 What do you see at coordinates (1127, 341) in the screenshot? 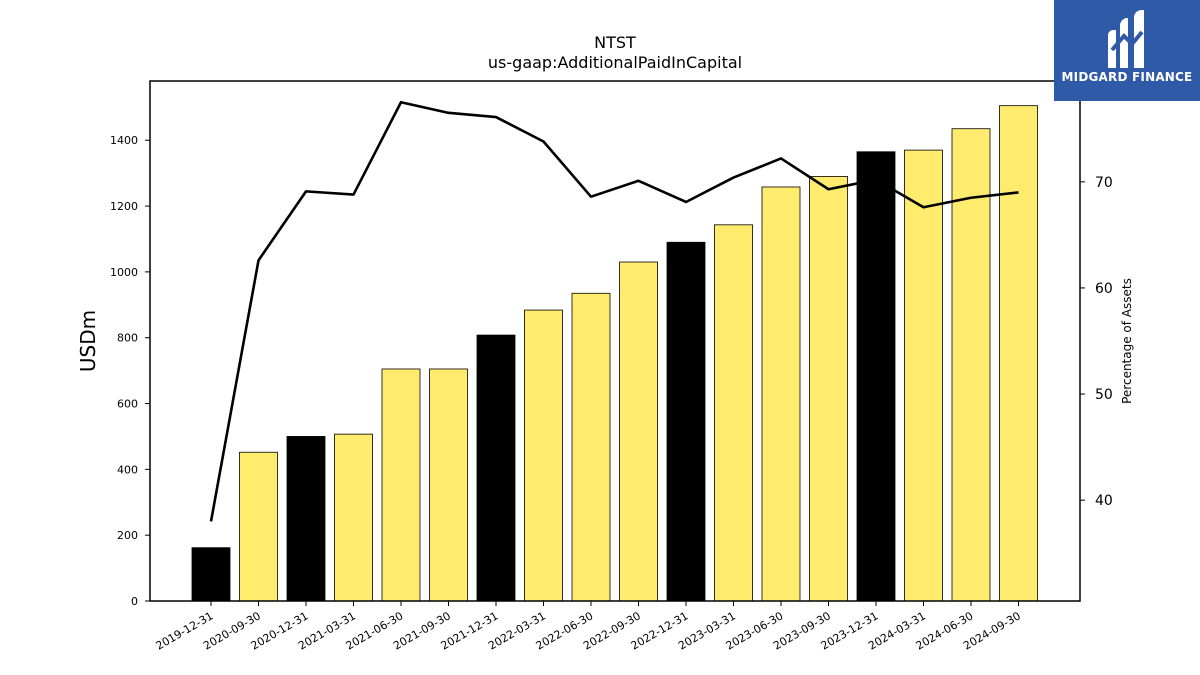
I see `y2-axis-label: Percentage of Assets` at bounding box center [1127, 341].